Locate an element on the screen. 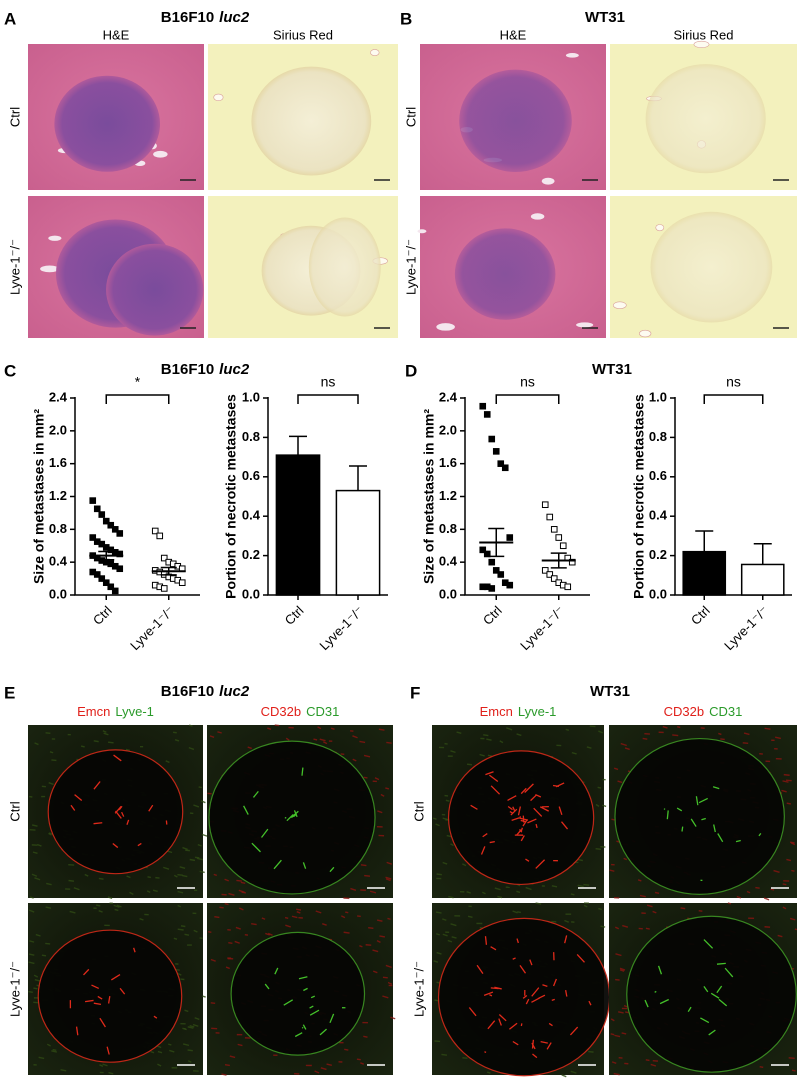 This screenshot has width=797, height=1079. column-header-part: CD31 is located at coordinates (725, 711).